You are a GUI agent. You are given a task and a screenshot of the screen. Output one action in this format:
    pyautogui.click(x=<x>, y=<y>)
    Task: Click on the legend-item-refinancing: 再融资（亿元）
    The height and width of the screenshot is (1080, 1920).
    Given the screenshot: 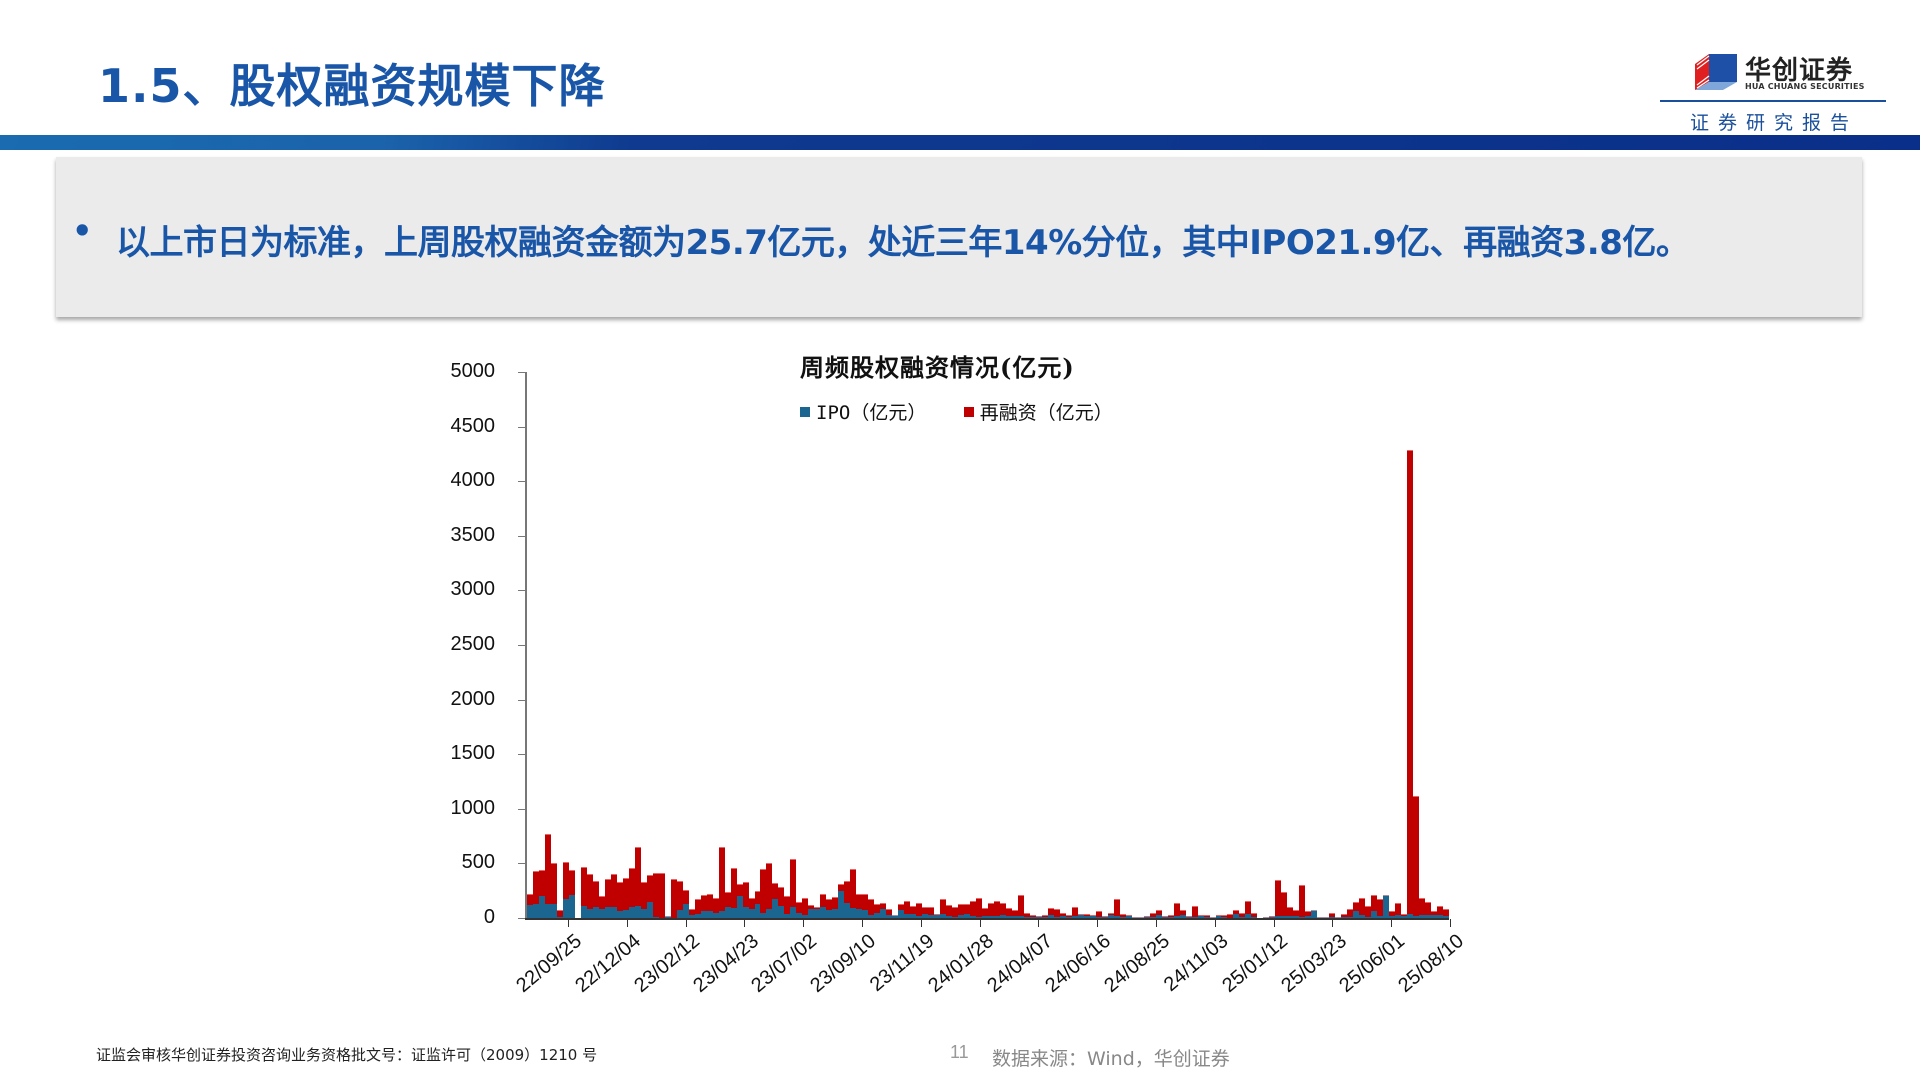 What is the action you would take?
    pyautogui.click(x=1038, y=411)
    